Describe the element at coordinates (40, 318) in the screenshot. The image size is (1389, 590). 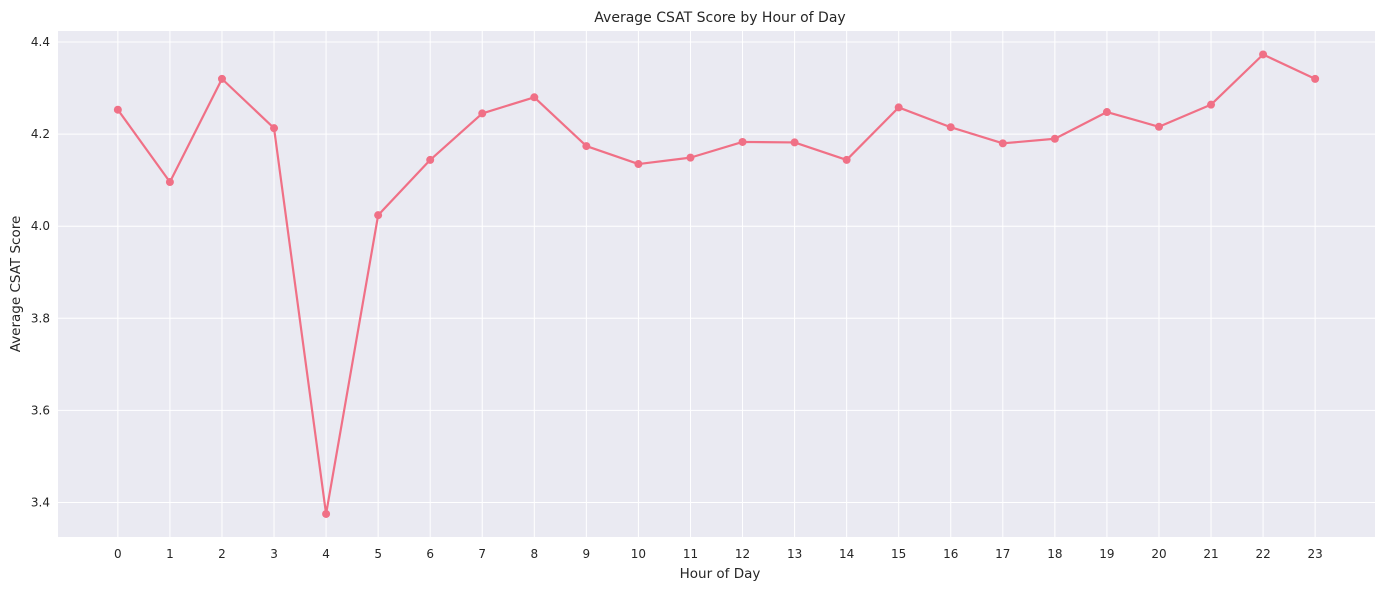
I see `y-tick-label: 3.8` at that location.